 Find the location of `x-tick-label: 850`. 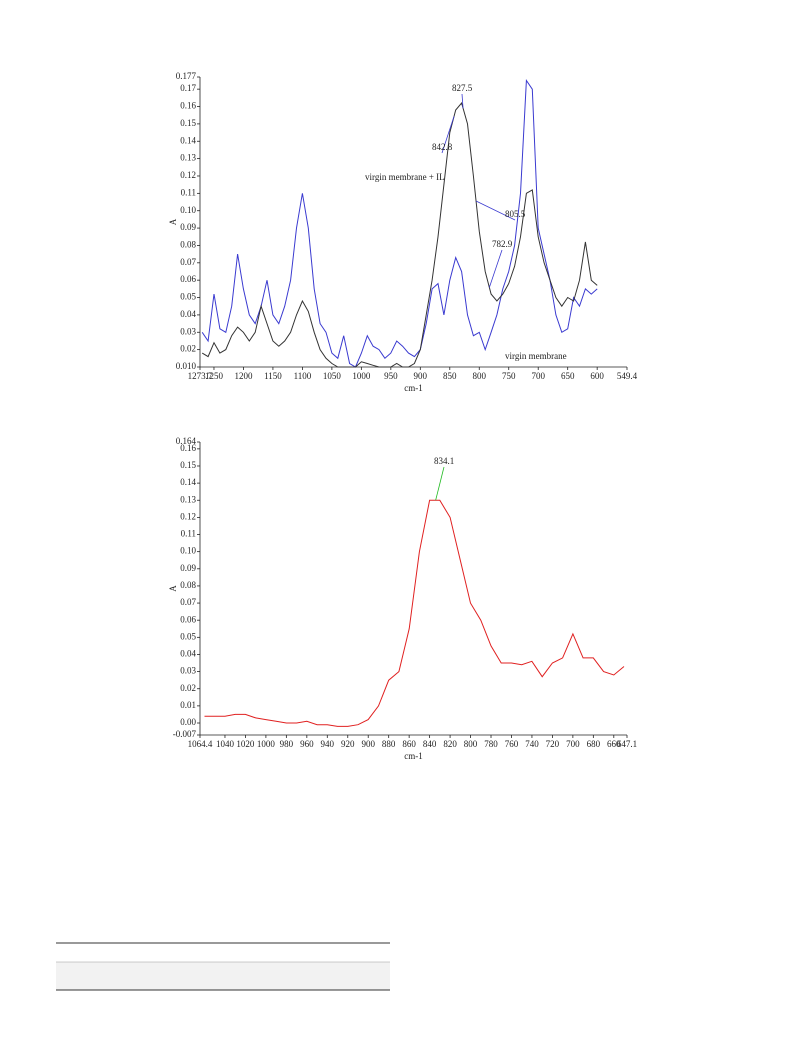

x-tick-label: 850 is located at coordinates (450, 376).